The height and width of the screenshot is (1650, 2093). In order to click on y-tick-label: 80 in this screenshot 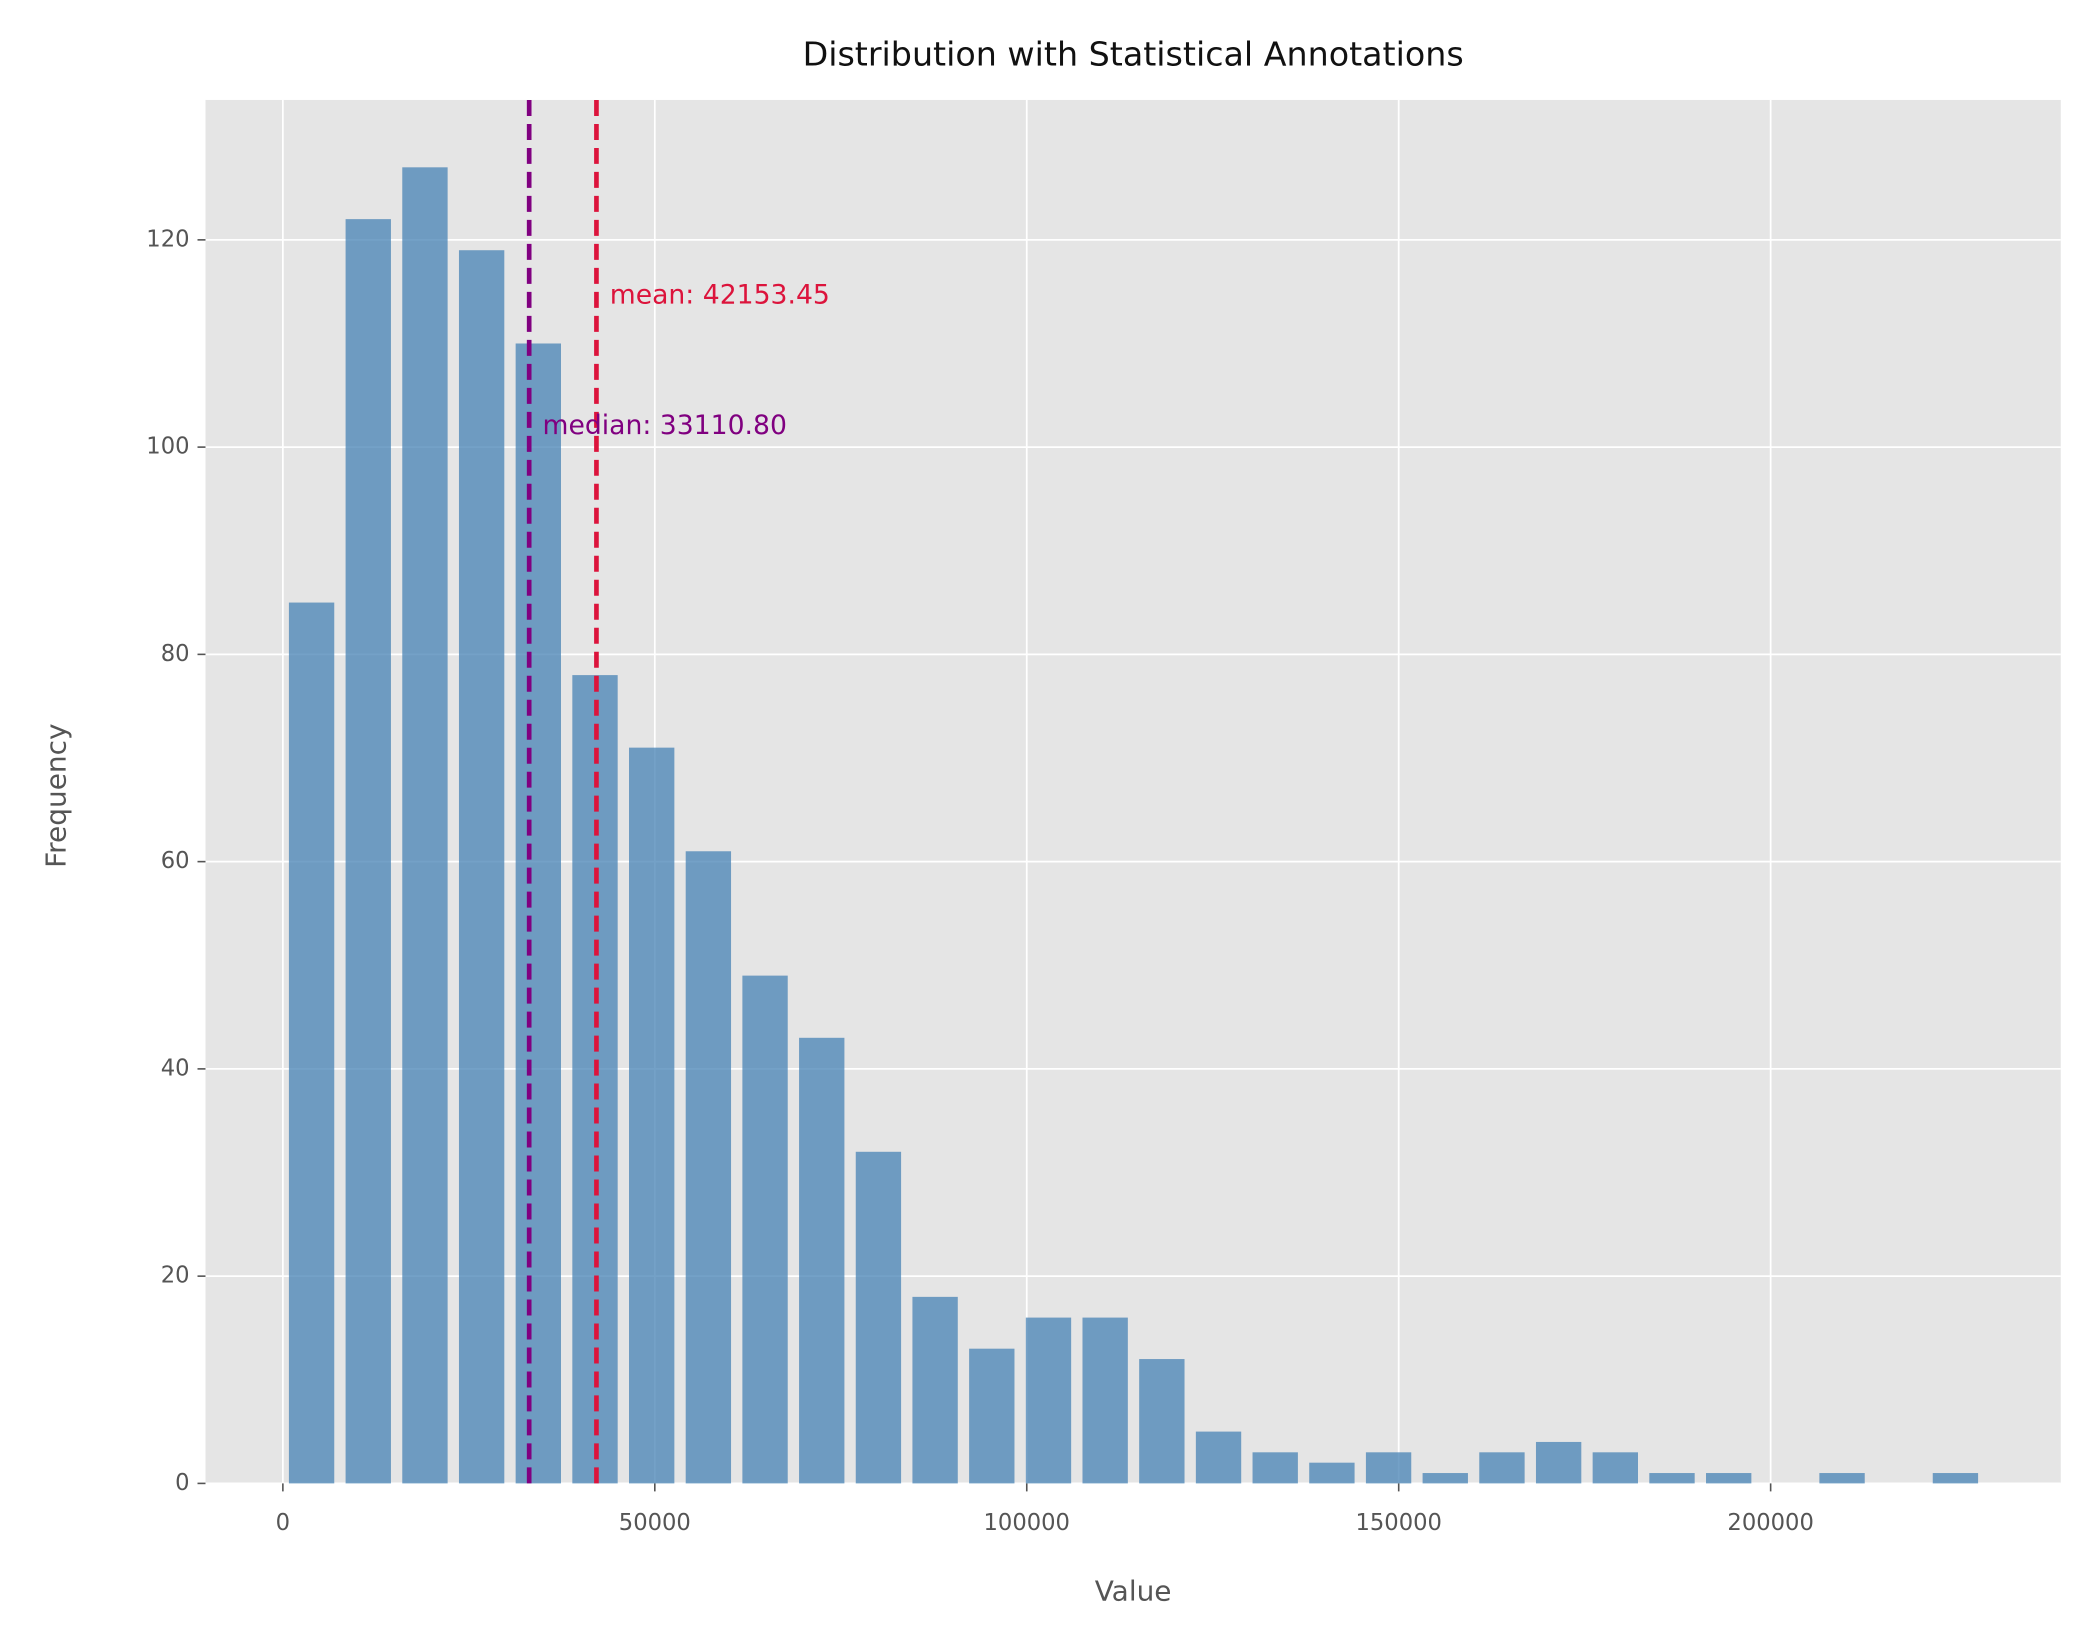, I will do `click(175, 654)`.